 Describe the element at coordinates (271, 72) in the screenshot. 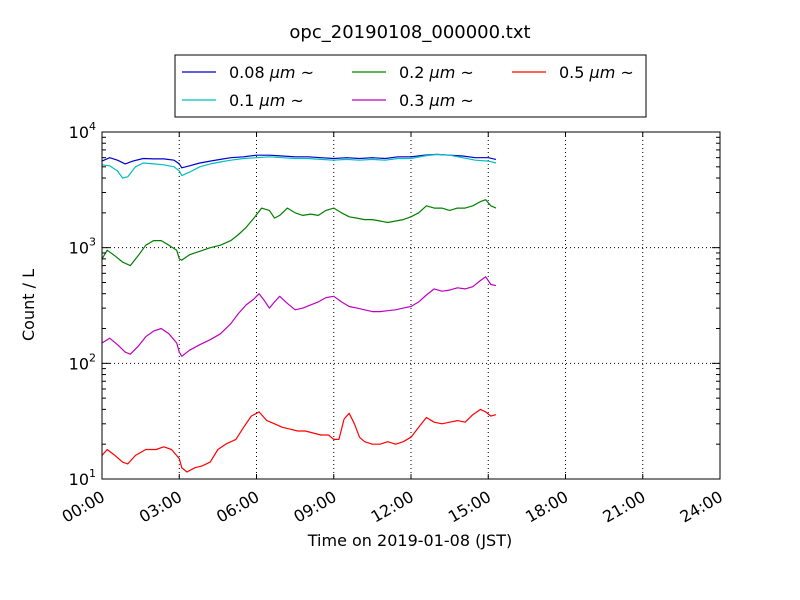

I see `legend-entry: 0.08 μm ~` at that location.